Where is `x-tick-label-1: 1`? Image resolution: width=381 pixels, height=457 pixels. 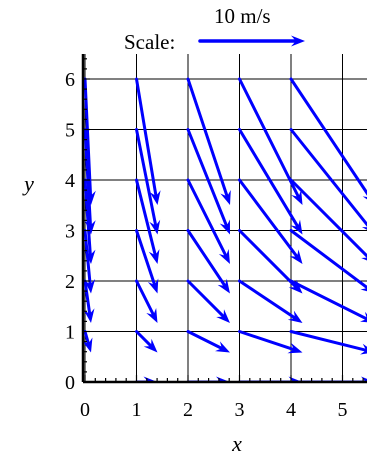 x-tick-label-1: 1 is located at coordinates (137, 410).